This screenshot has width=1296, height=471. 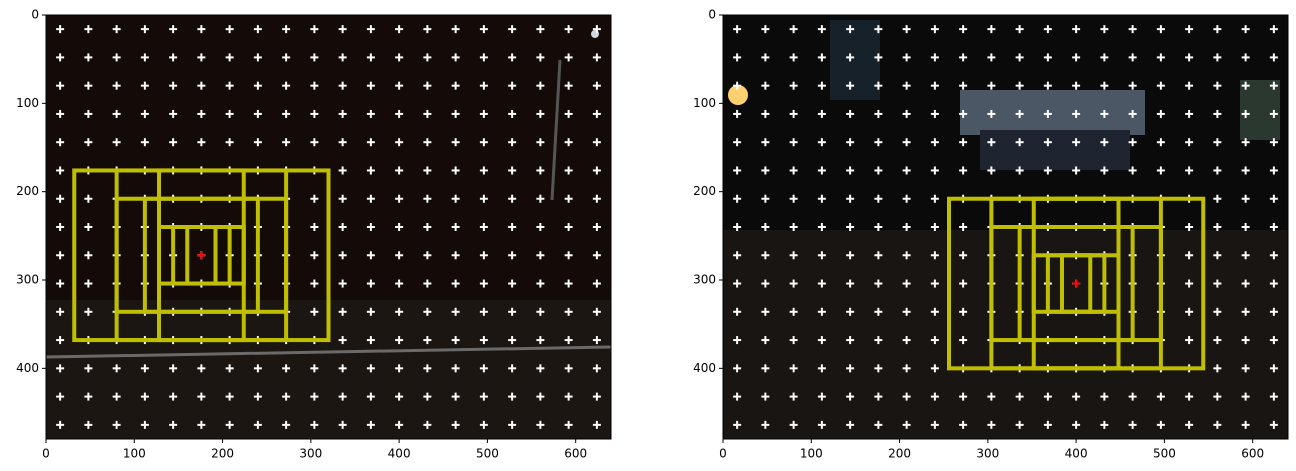 What do you see at coordinates (201, 255) in the screenshot?
I see `center-point` at bounding box center [201, 255].